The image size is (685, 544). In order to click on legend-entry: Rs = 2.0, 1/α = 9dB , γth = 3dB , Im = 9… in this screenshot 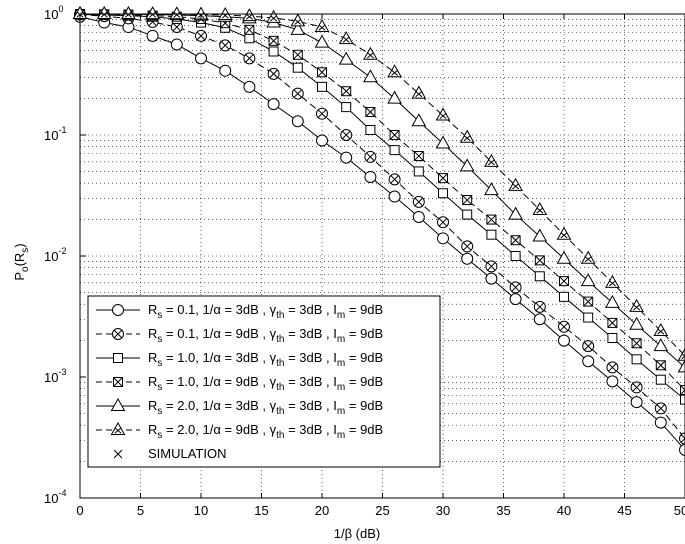, I will do `click(239, 431)`.